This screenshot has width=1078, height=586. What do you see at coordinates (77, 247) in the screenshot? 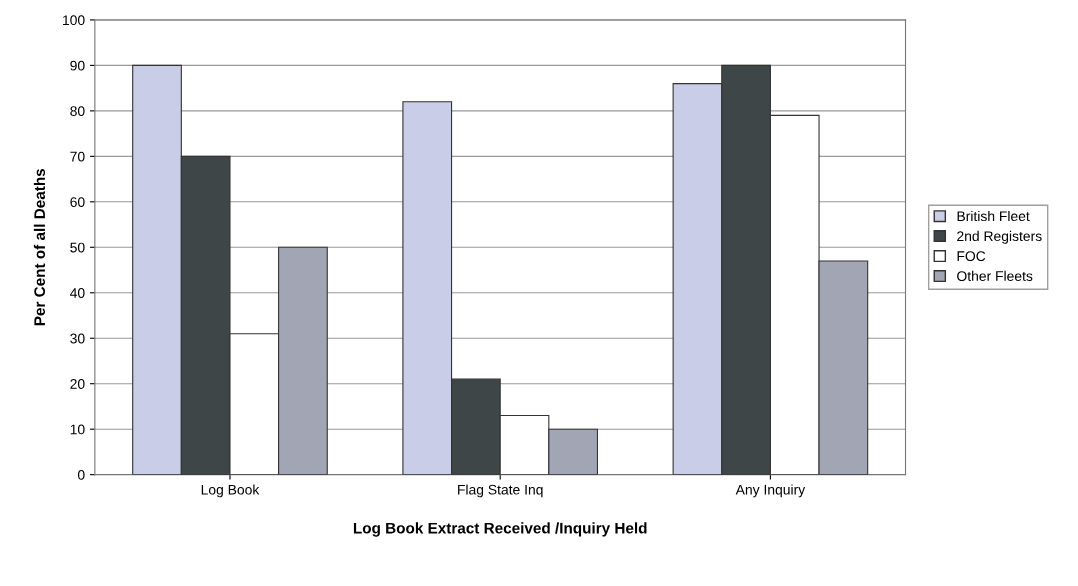
I see `y-tick-label: 50` at bounding box center [77, 247].